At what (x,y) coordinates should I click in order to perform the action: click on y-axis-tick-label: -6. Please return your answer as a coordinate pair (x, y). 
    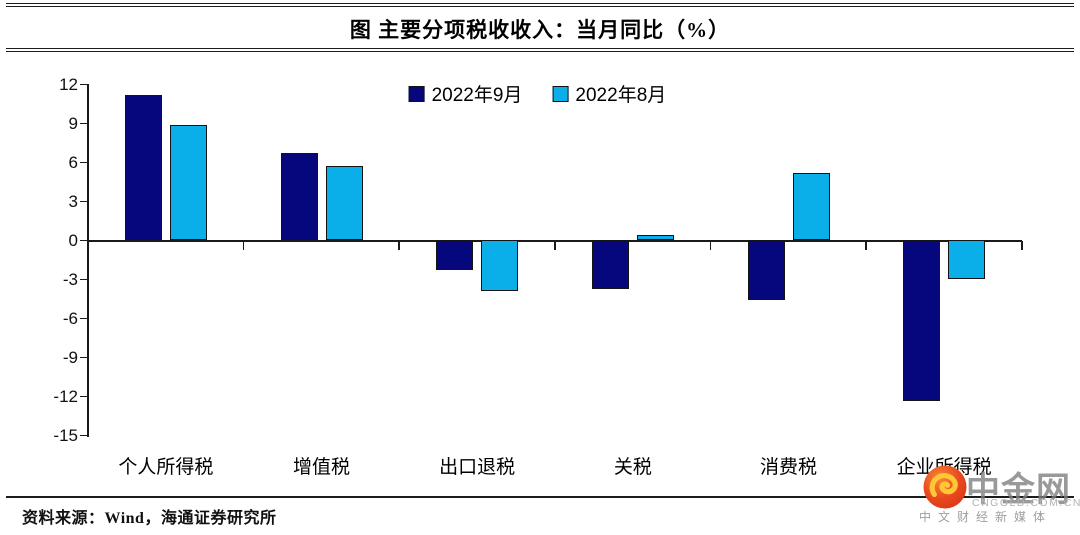
    Looking at the image, I should click on (70, 318).